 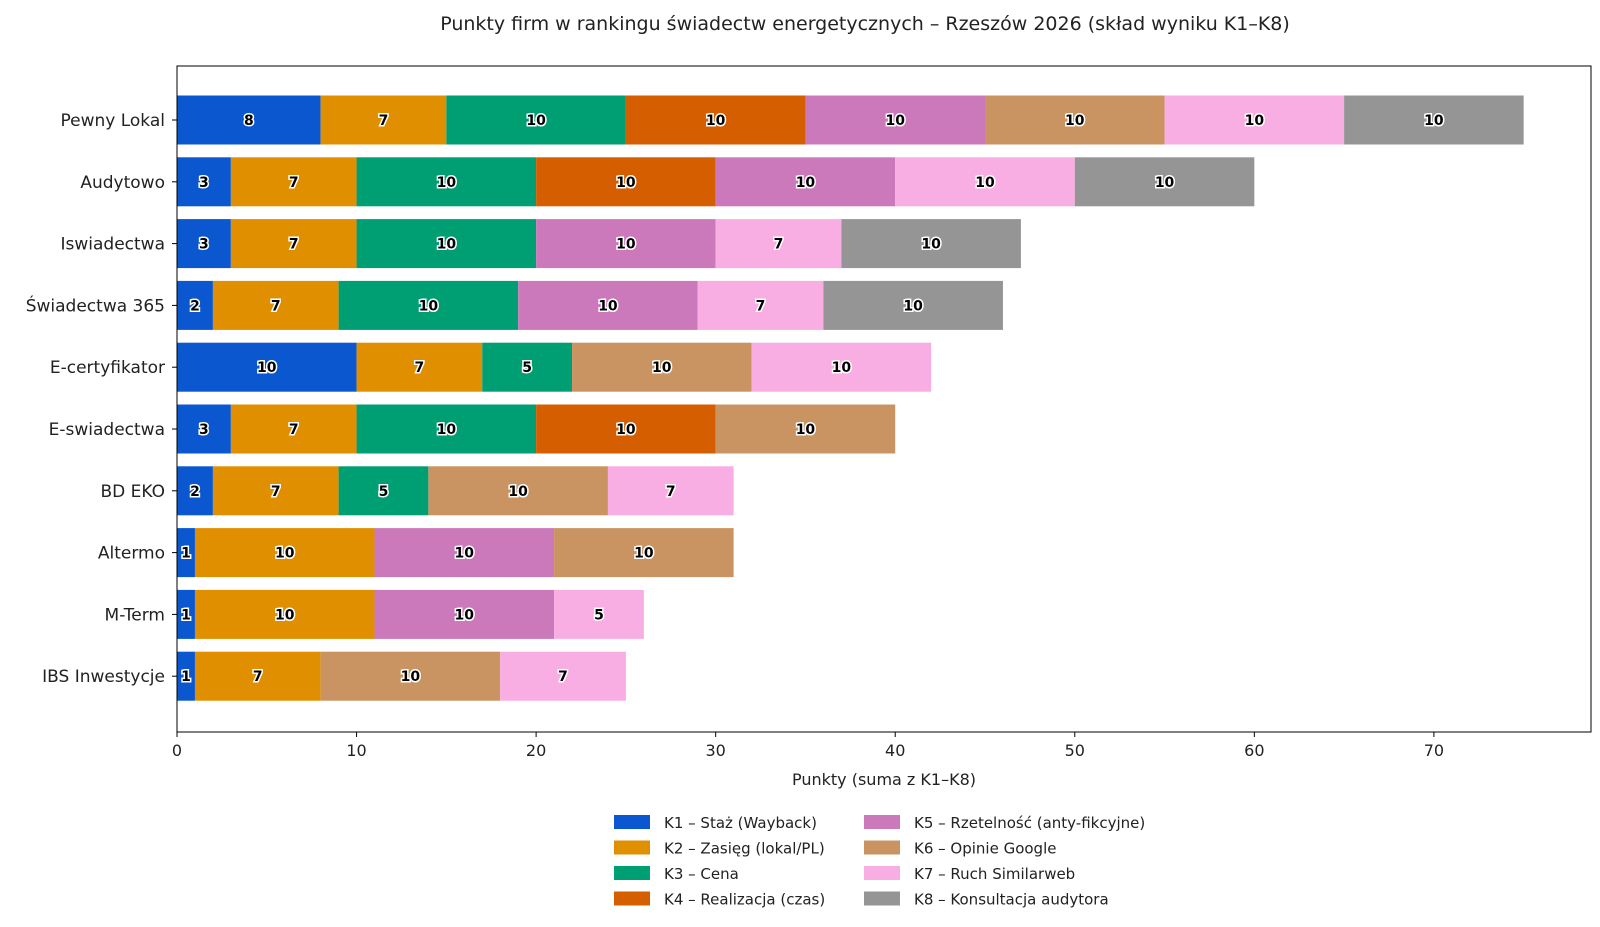 I want to click on legend-label-k7: K7 – Ruch Similarweb, so click(x=994, y=874).